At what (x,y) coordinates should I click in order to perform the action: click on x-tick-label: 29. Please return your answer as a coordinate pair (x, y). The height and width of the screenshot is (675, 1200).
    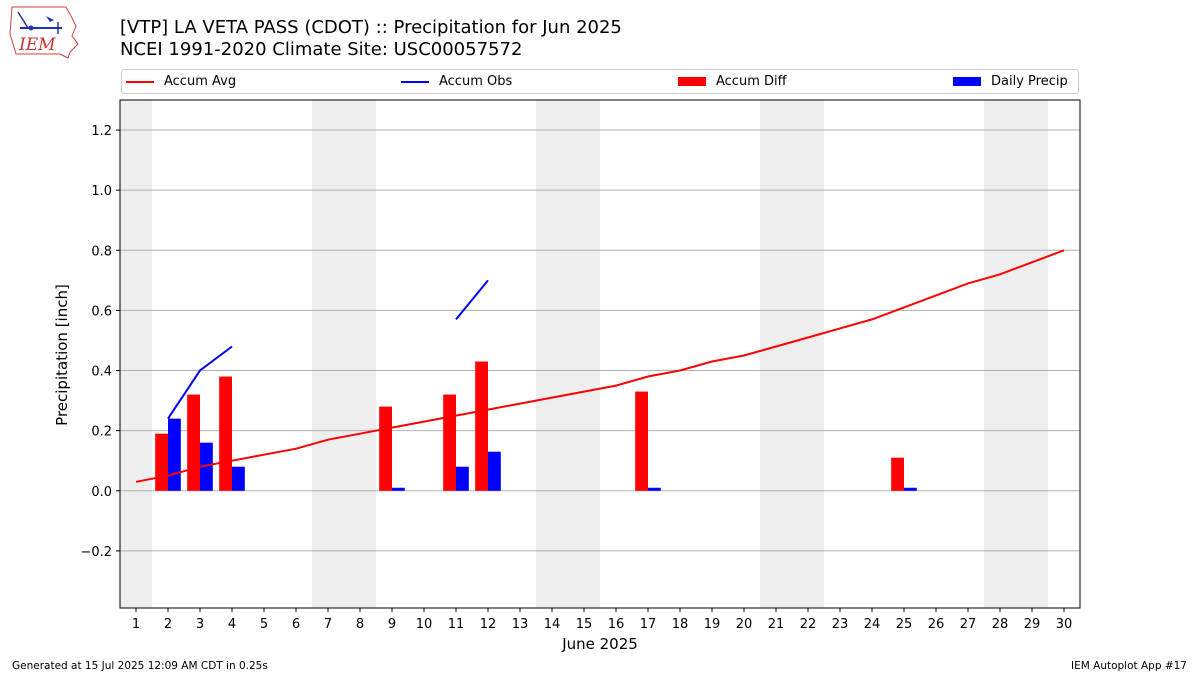
    Looking at the image, I should click on (1032, 624).